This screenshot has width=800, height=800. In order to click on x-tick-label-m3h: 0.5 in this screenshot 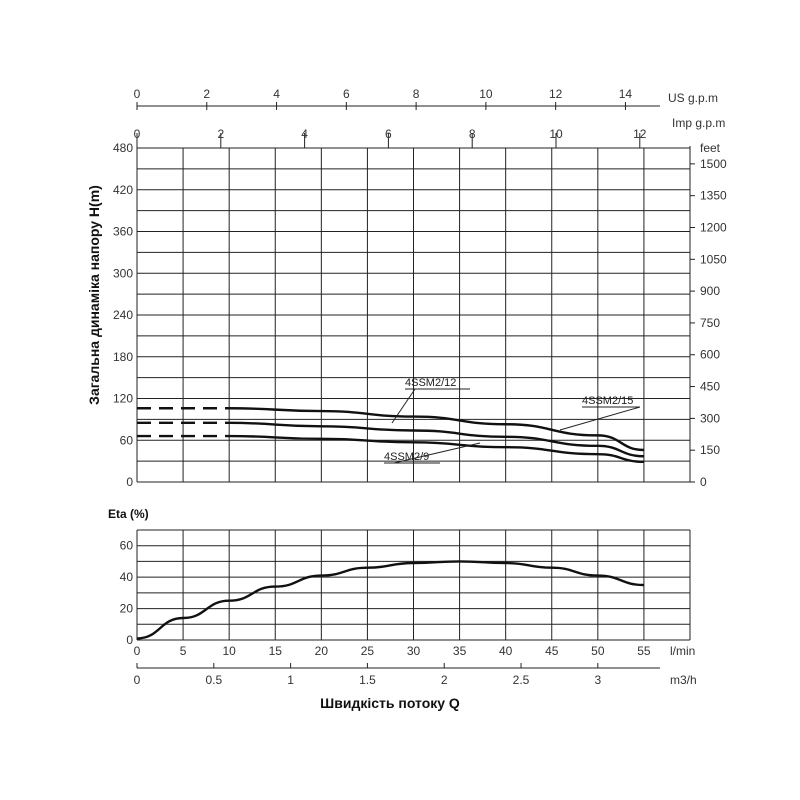, I will do `click(213, 680)`.